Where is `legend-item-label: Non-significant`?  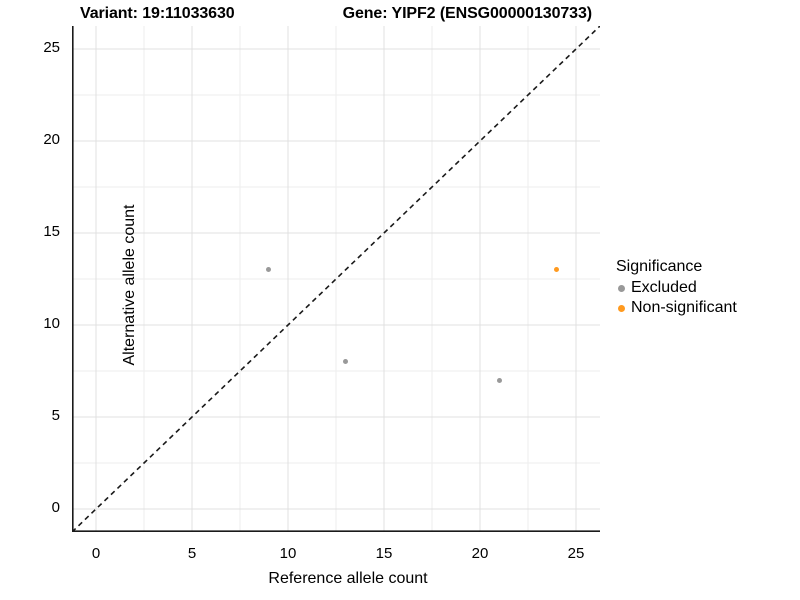 legend-item-label: Non-significant is located at coordinates (684, 307).